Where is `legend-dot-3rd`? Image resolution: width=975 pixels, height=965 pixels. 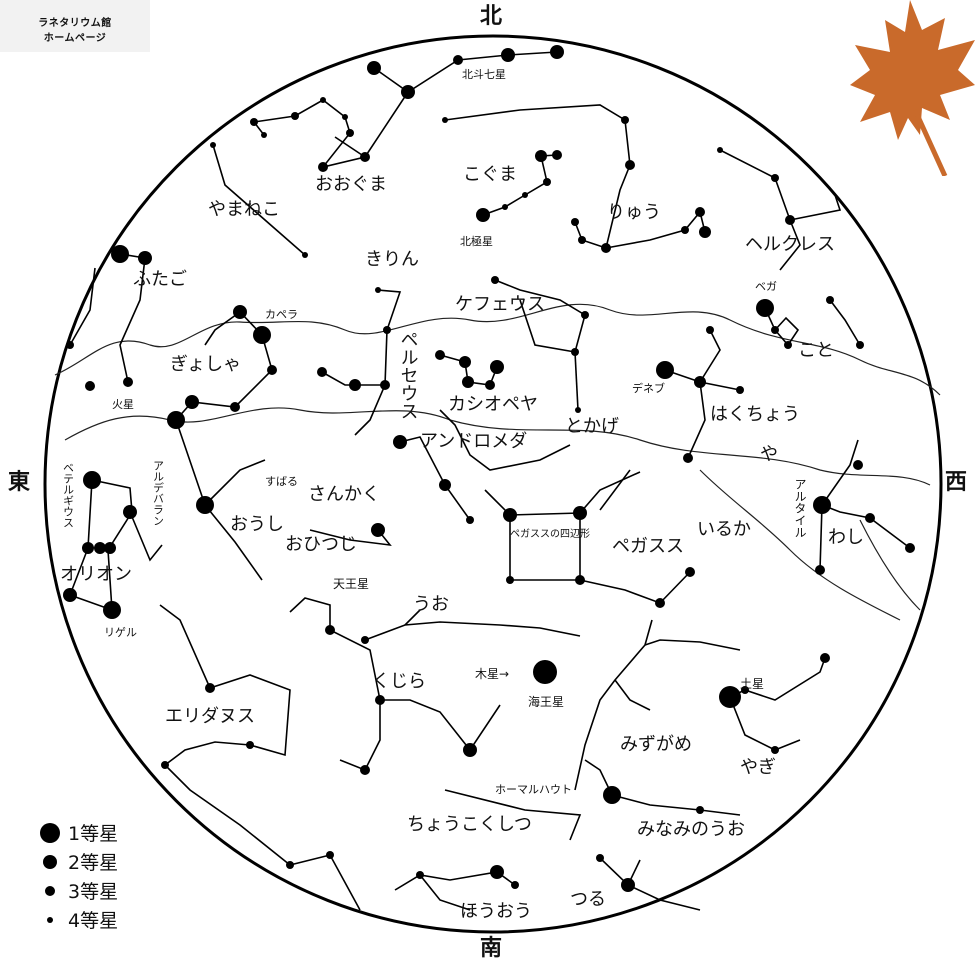
legend-dot-3rd is located at coordinates (50, 890).